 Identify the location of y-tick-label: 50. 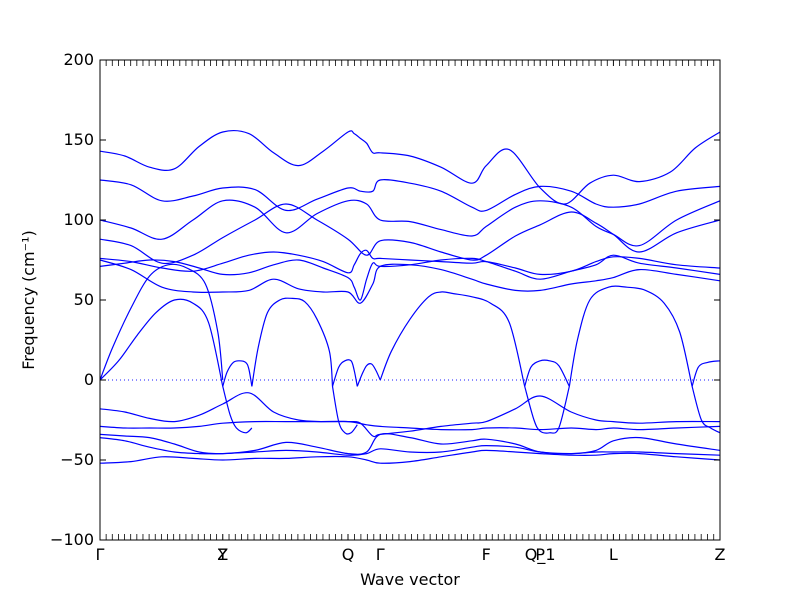
(84, 299).